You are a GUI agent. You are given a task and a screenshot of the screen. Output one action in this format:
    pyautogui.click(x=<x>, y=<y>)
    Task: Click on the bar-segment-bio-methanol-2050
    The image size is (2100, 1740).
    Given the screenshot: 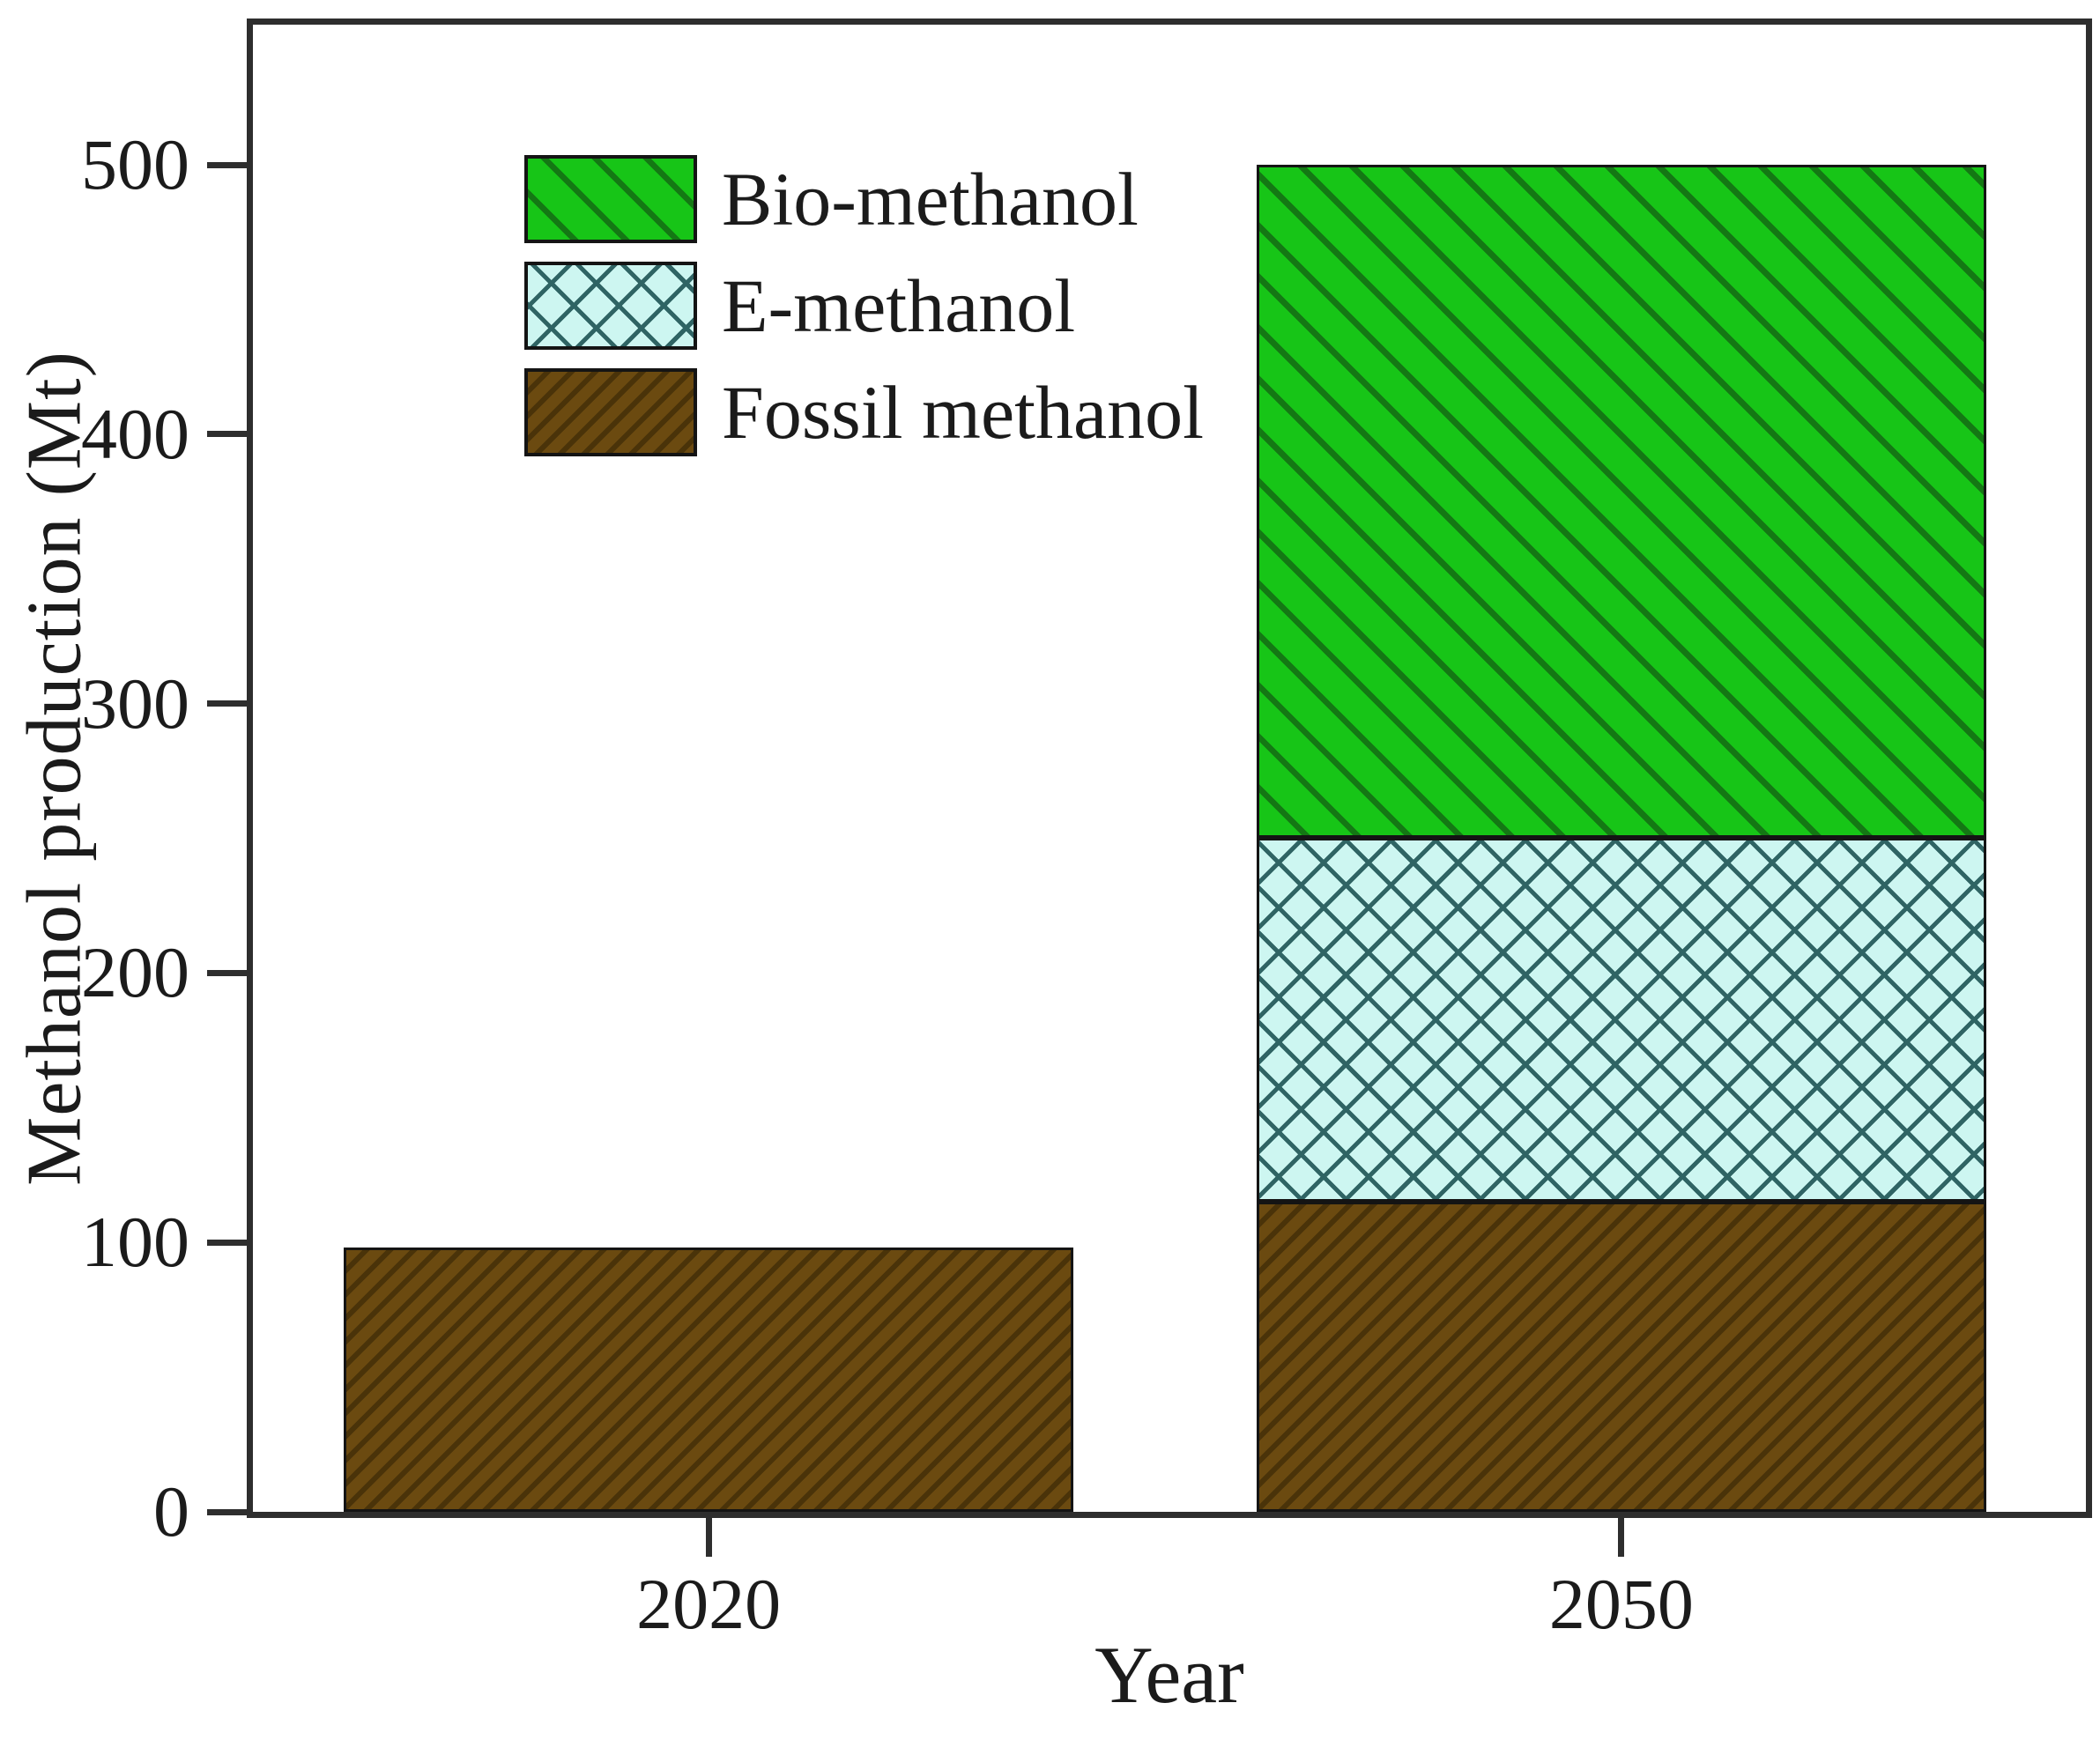 What is the action you would take?
    pyautogui.click(x=1621, y=501)
    